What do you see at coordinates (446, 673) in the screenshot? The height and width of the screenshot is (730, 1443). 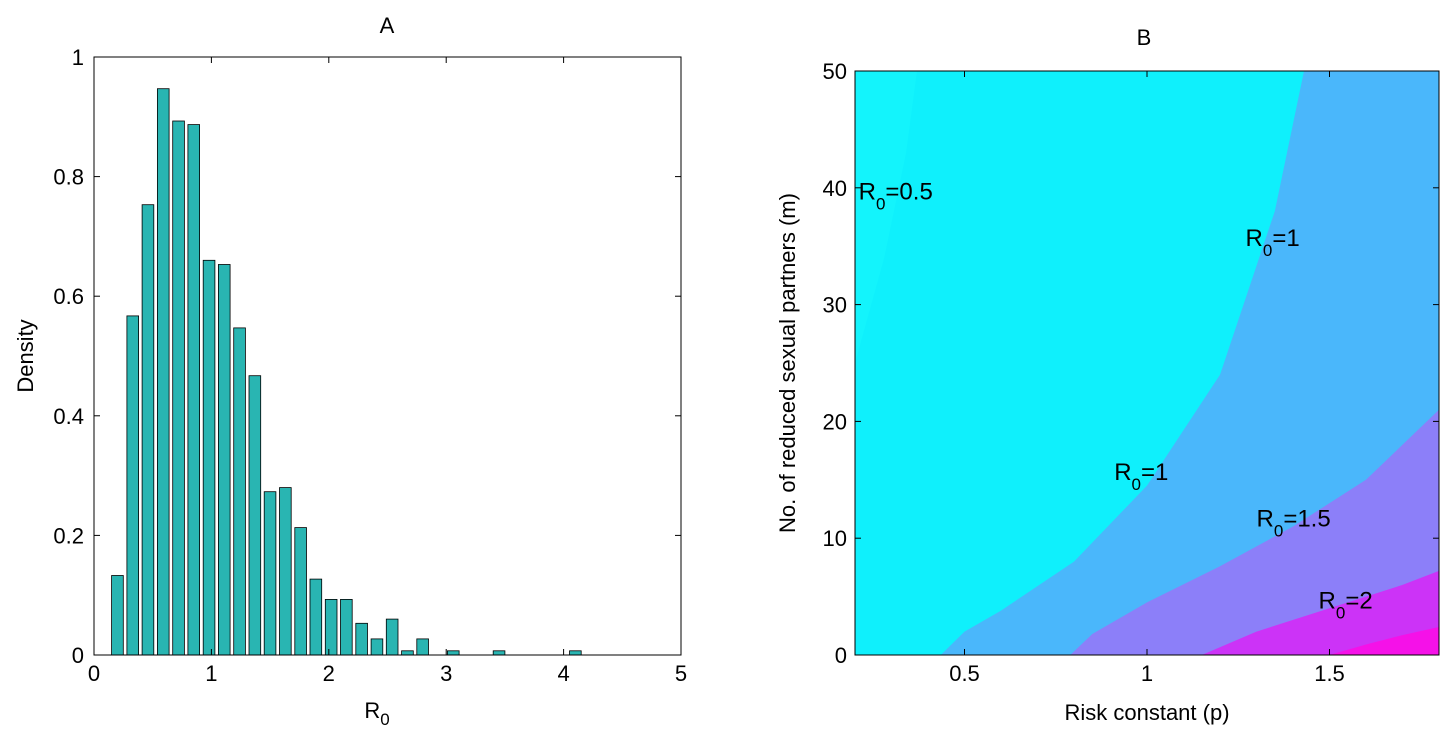 I see `x-tick-label: 3` at bounding box center [446, 673].